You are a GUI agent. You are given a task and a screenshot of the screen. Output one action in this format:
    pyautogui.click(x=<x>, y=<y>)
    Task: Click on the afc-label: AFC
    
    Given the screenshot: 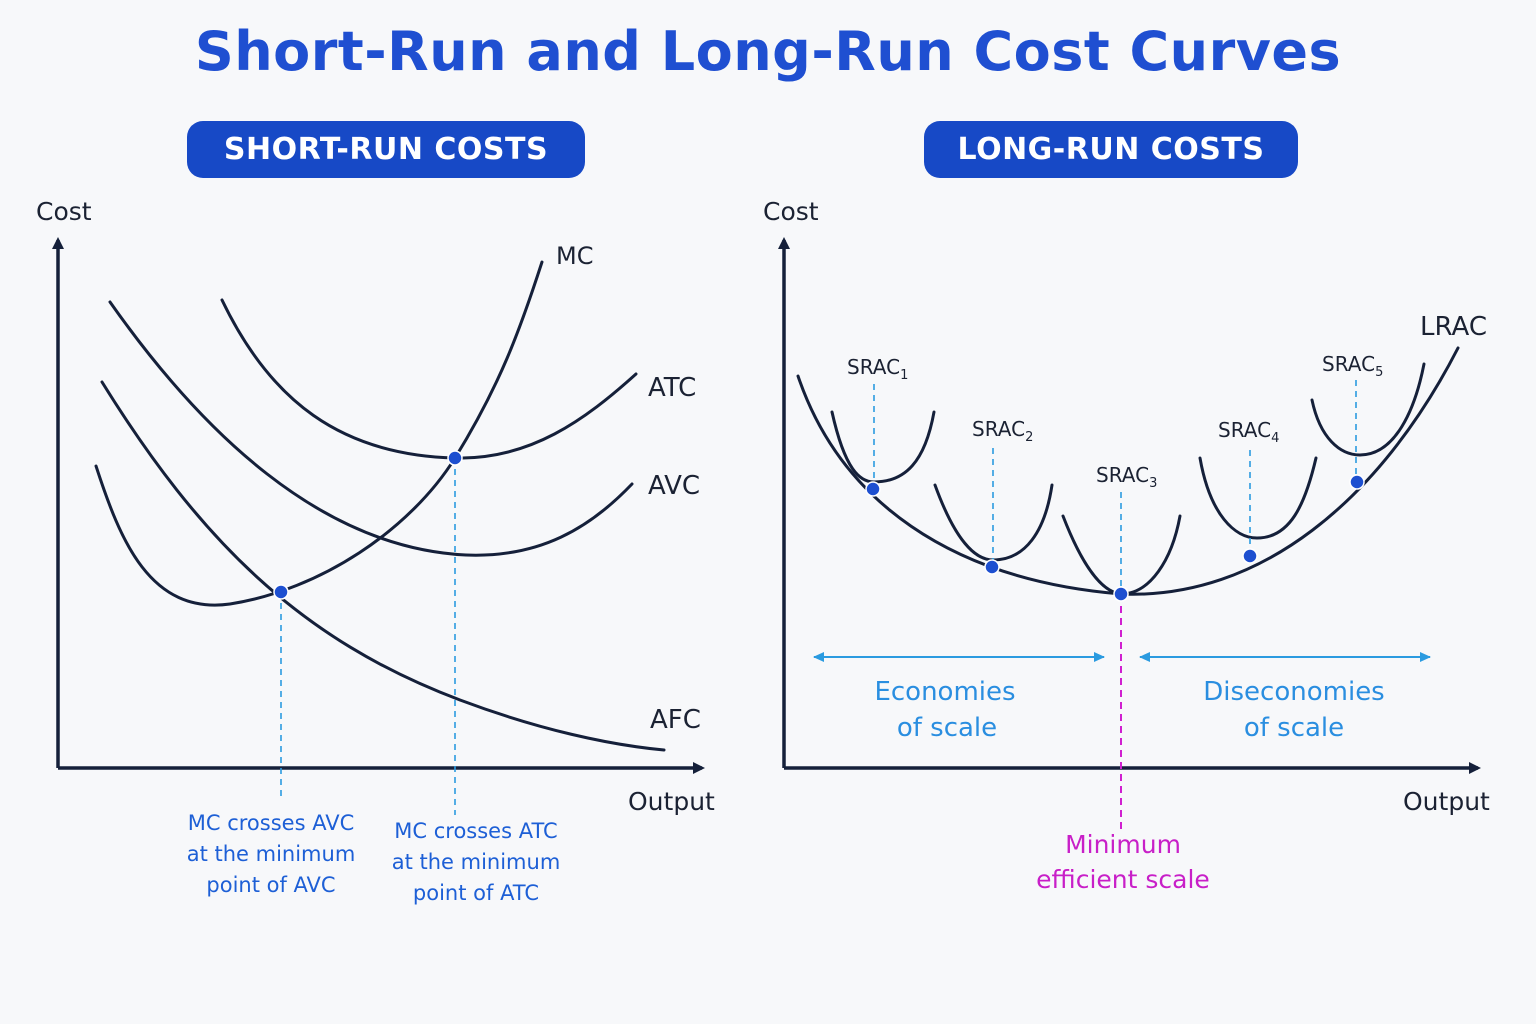 What is the action you would take?
    pyautogui.click(x=675, y=720)
    